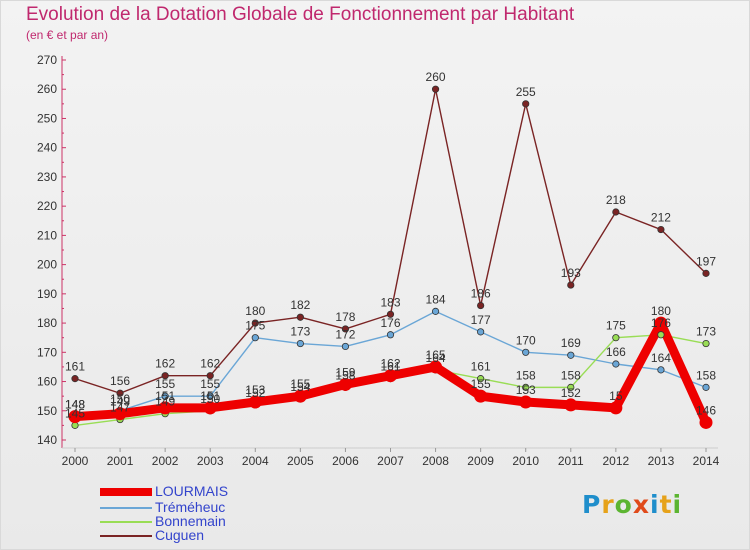 Image resolution: width=750 pixels, height=550 pixels. Describe the element at coordinates (616, 396) in the screenshot. I see `data-label-lourmais: 15` at that location.